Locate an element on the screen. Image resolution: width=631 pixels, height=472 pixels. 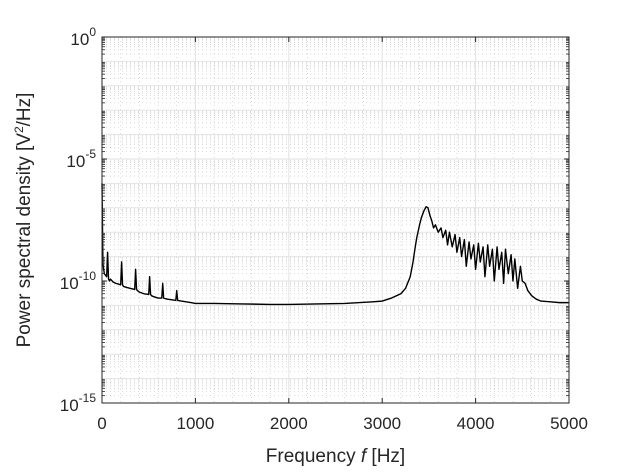
y-axis-label: Power spectral density [V2/Hz] is located at coordinates (23, 220).